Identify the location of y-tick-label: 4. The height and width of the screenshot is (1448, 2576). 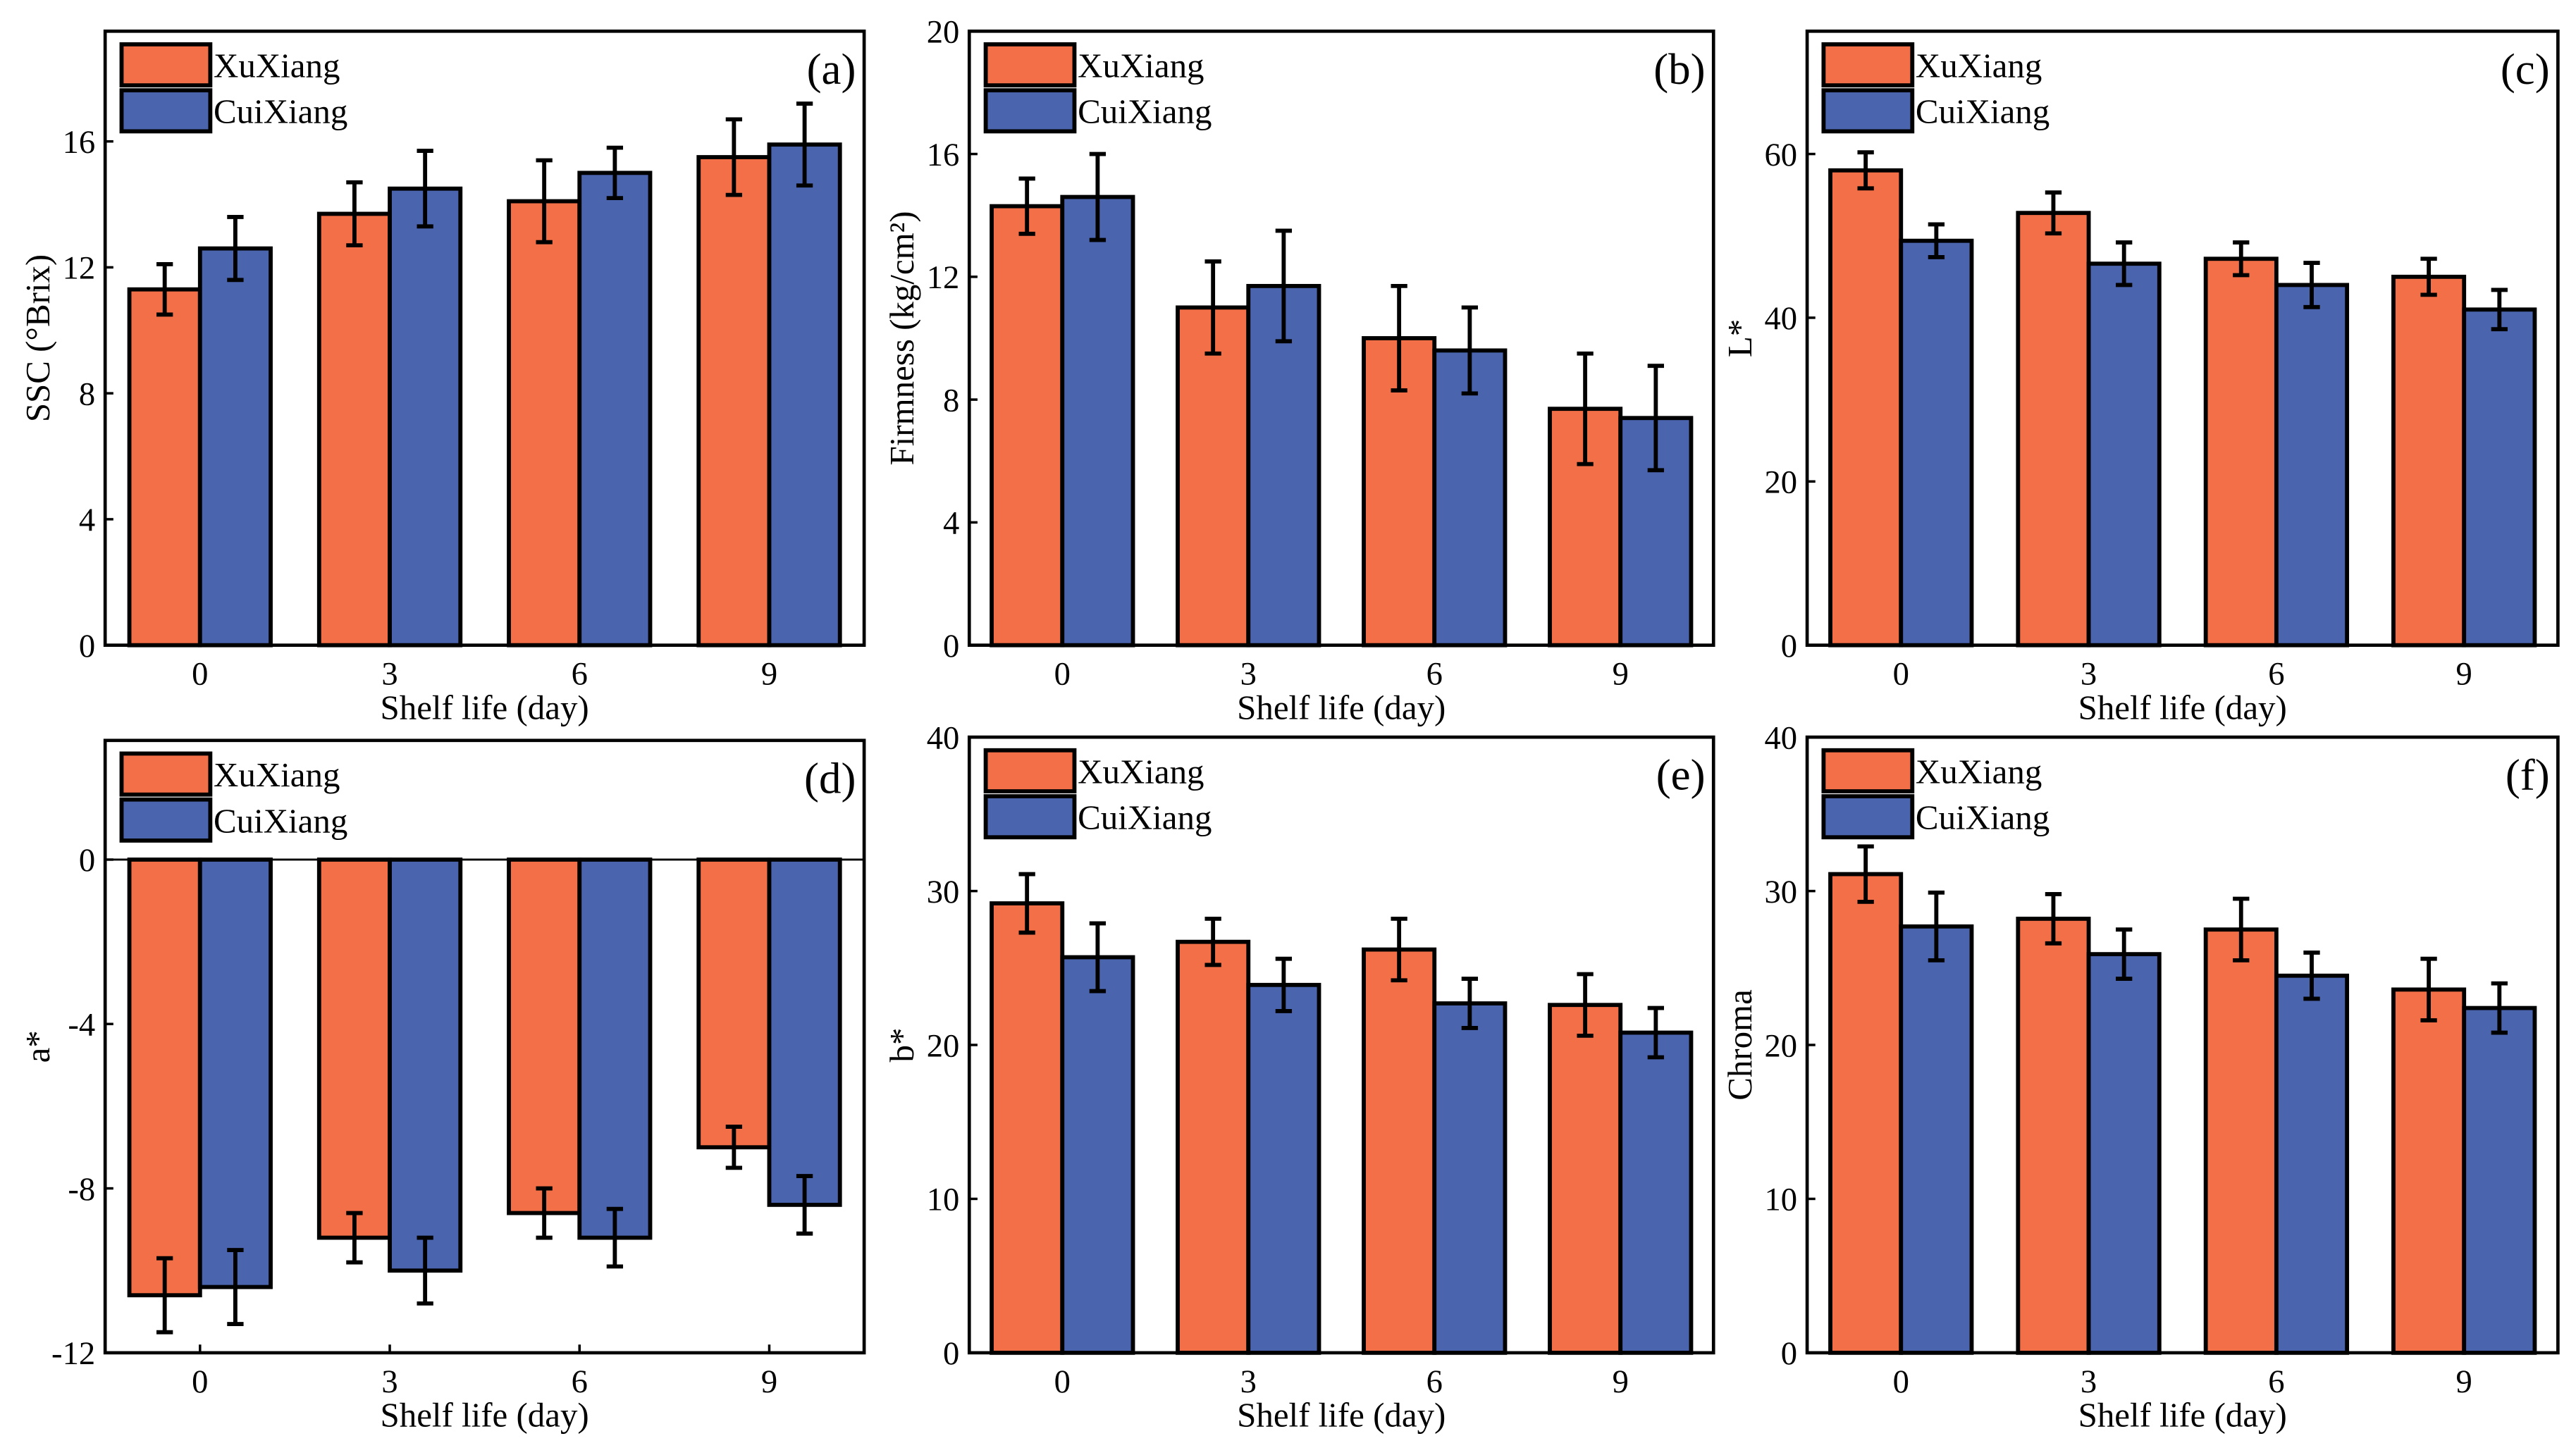
(87, 520).